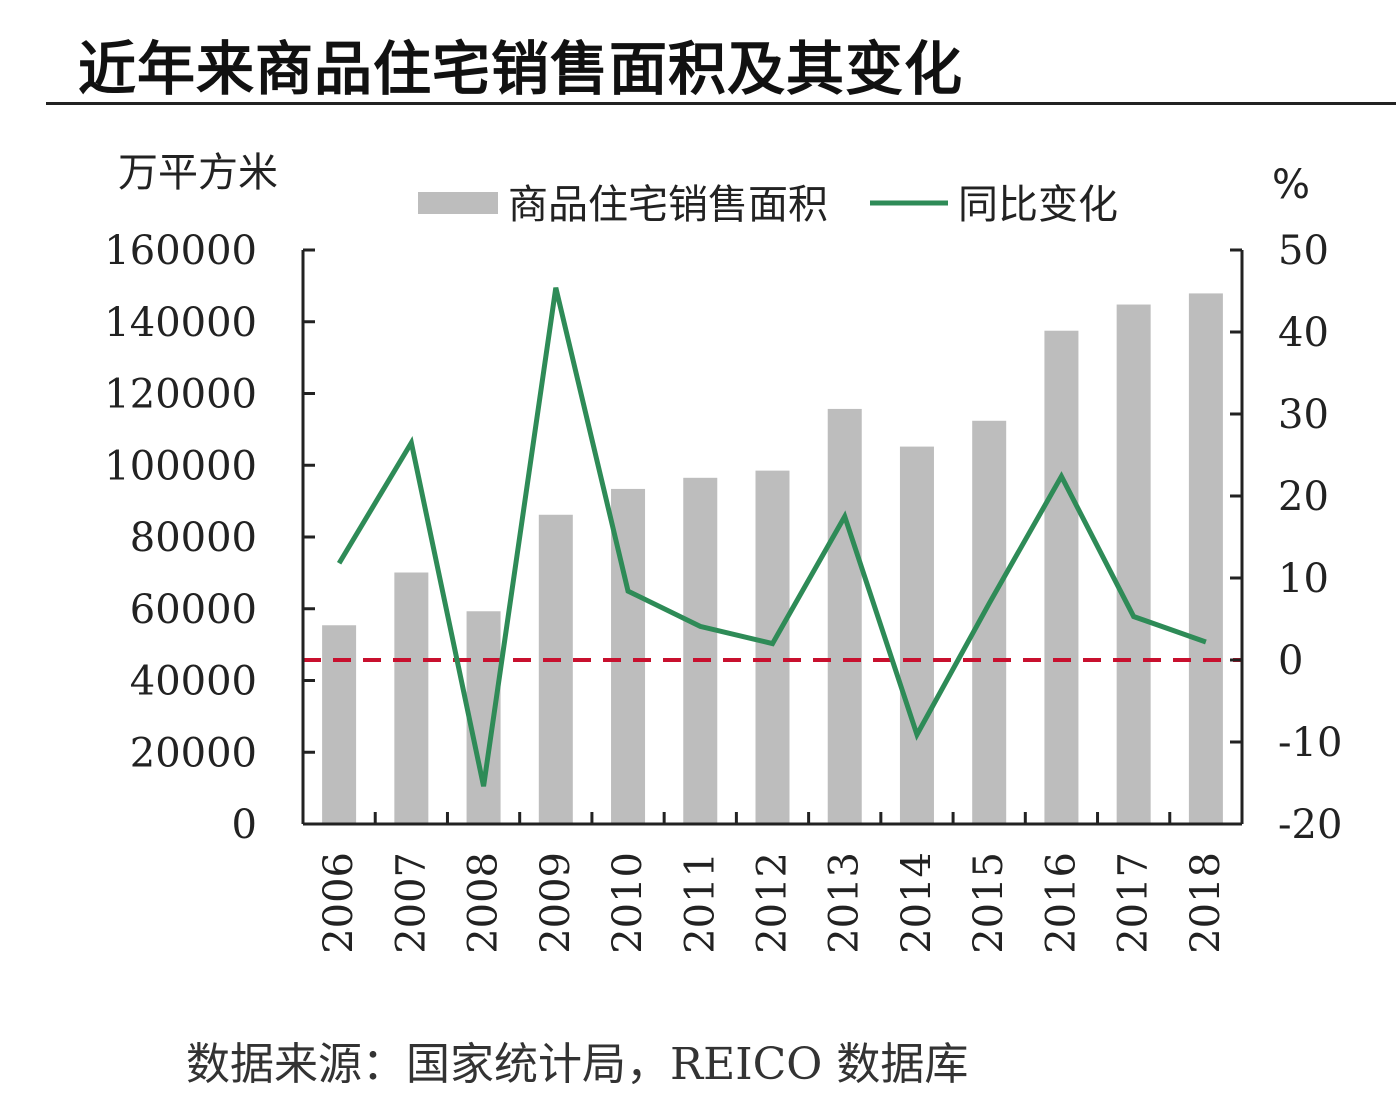  I want to click on right-tick-label--20: -20, so click(1310, 825).